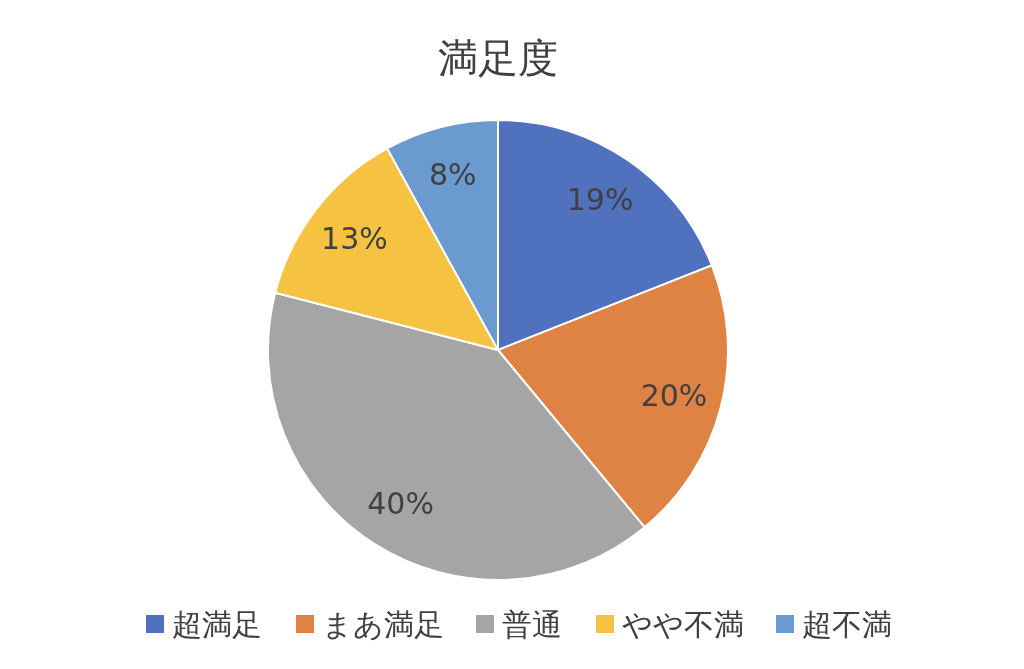 The image size is (1024, 669). I want to click on data-label: 19%, so click(600, 200).